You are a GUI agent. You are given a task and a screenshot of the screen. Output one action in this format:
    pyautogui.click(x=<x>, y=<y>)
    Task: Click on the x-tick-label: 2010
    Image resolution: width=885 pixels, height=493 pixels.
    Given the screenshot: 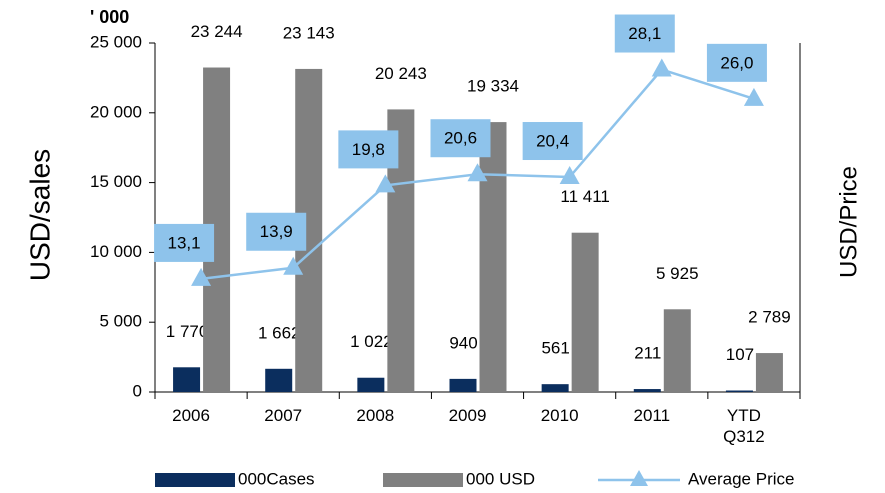 What is the action you would take?
    pyautogui.click(x=559, y=415)
    